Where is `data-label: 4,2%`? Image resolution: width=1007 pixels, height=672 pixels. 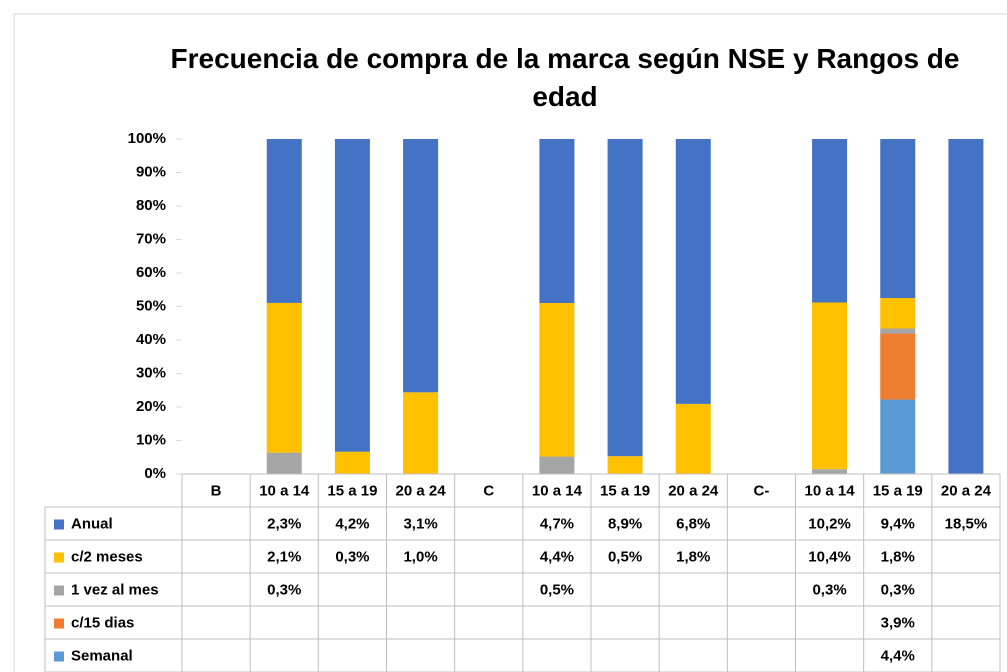
data-label: 4,2% is located at coordinates (352, 523).